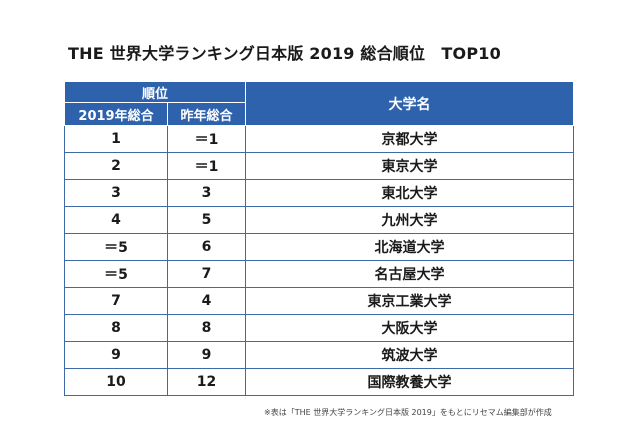 This screenshot has height=437, width=640. I want to click on rank-2019-cell: 10, so click(116, 382).